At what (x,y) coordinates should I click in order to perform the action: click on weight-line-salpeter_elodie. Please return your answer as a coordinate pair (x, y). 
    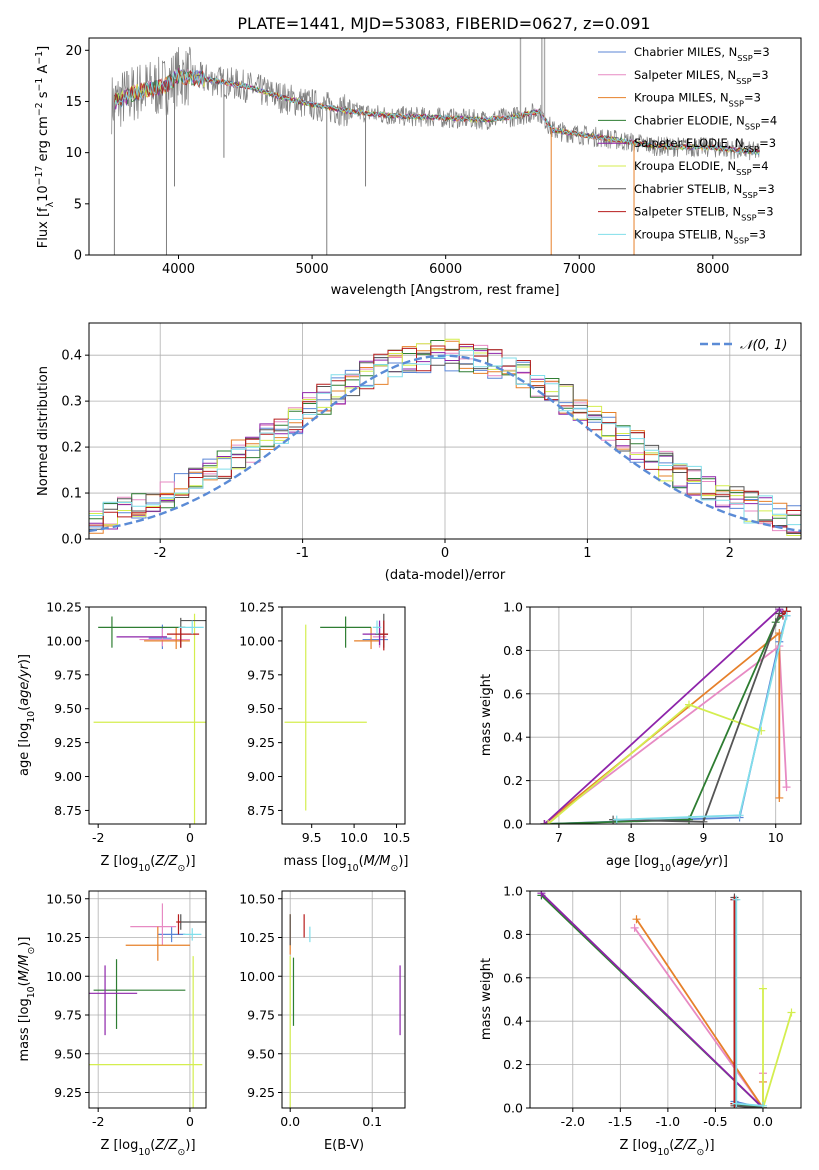
    Looking at the image, I should click on (652, 1000).